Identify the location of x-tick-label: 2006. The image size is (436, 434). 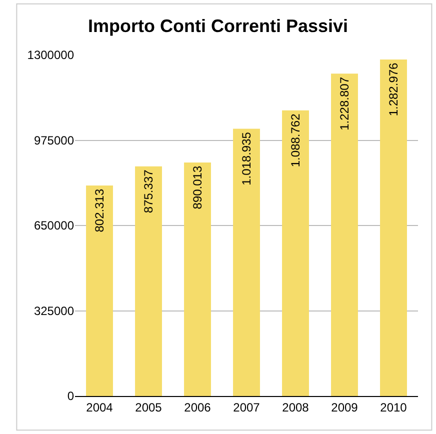
(198, 407).